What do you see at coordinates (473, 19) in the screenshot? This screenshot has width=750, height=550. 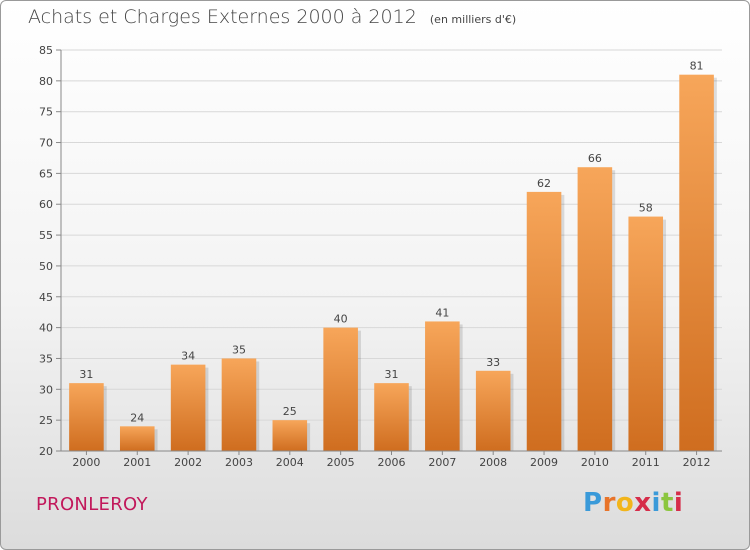 I see `chart-unit: (en milliers d'€)` at bounding box center [473, 19].